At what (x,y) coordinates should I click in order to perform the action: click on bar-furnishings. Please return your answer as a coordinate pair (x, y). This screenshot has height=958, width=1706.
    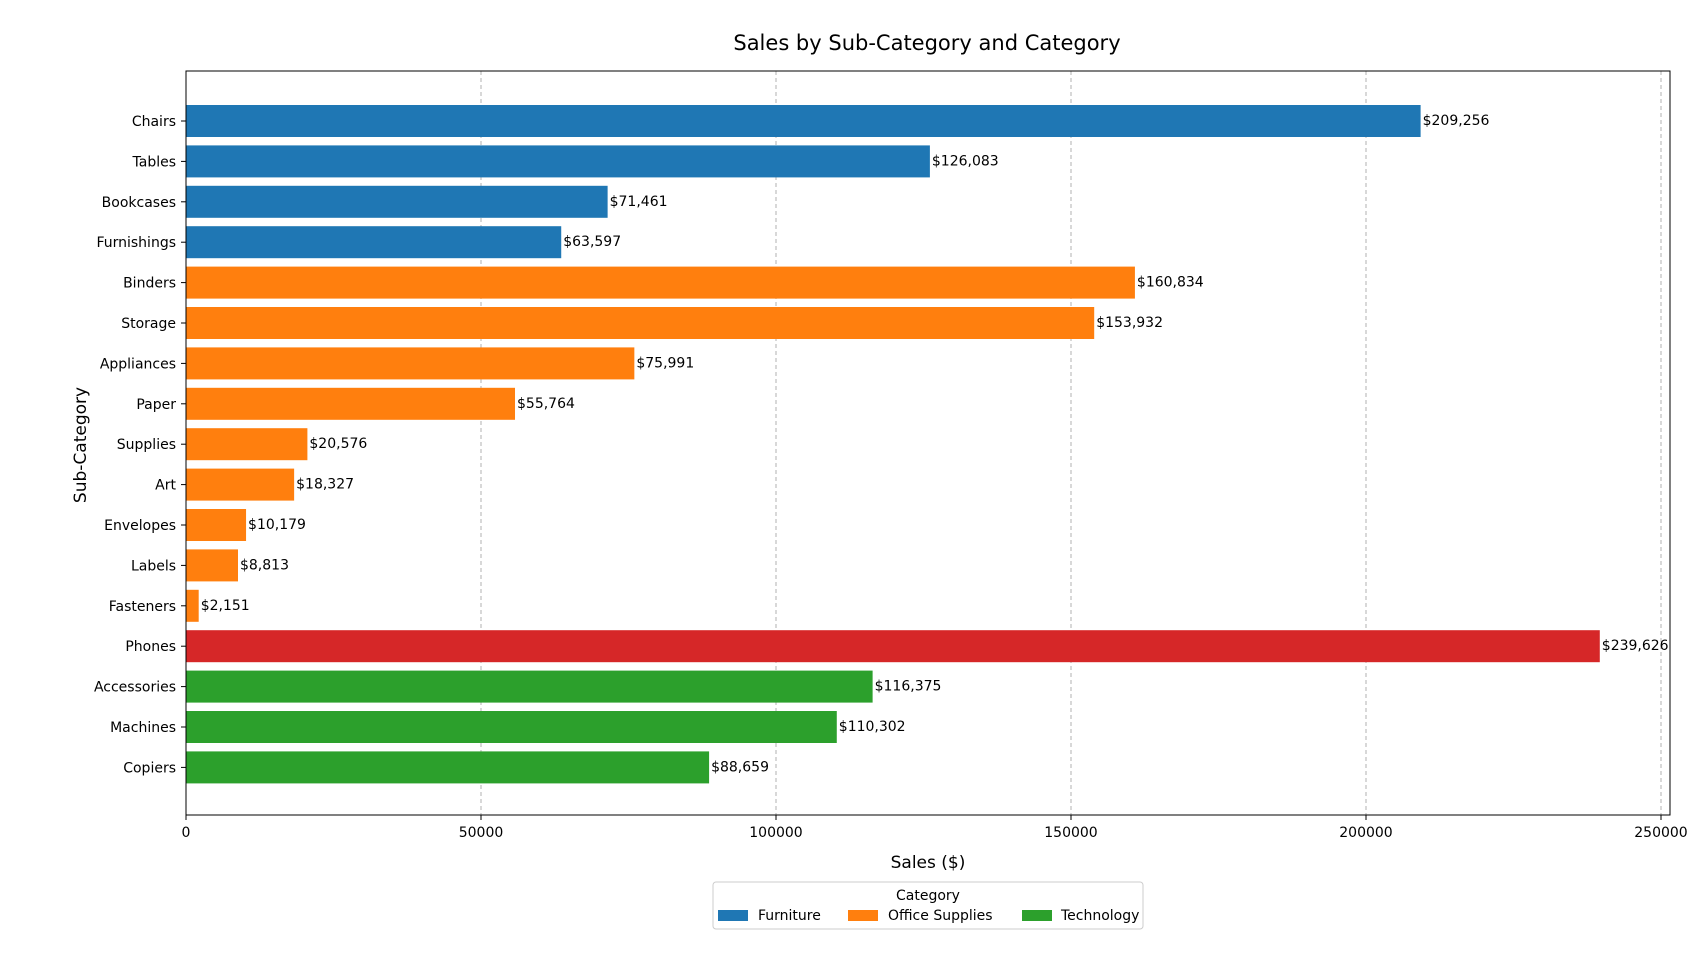
    Looking at the image, I should click on (374, 242).